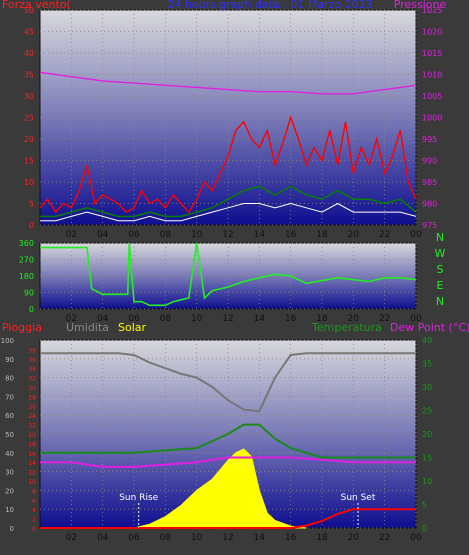 The width and height of the screenshot is (469, 555). What do you see at coordinates (9, 435) in the screenshot?
I see `humidity-y-tick: 50` at bounding box center [9, 435].